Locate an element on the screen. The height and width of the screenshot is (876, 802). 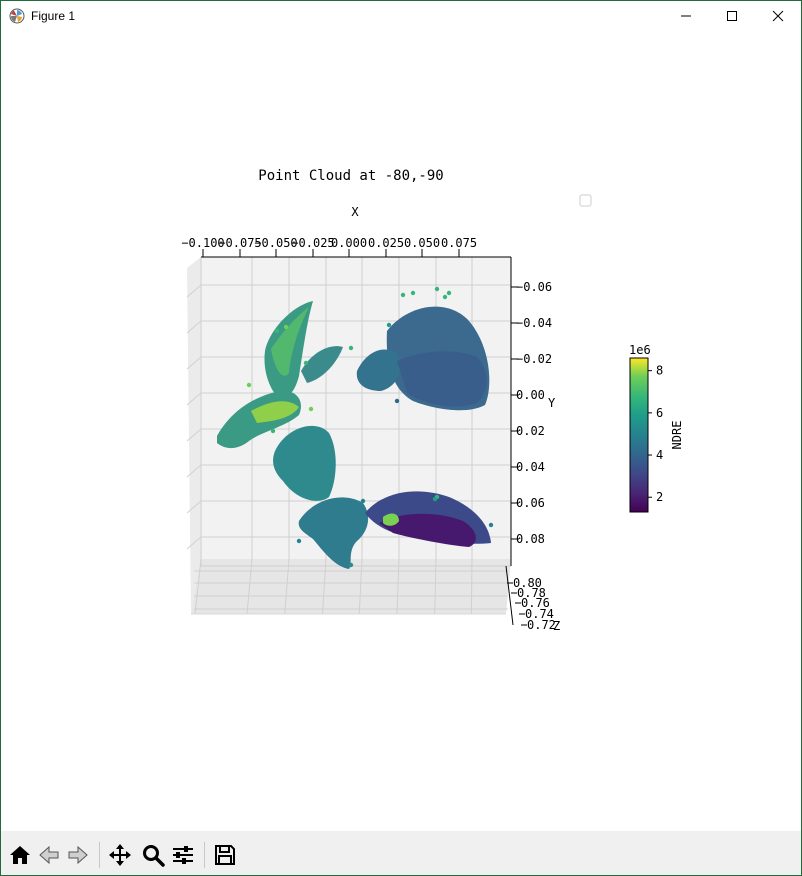
y-tick-label: 0.08 is located at coordinates (530, 539).